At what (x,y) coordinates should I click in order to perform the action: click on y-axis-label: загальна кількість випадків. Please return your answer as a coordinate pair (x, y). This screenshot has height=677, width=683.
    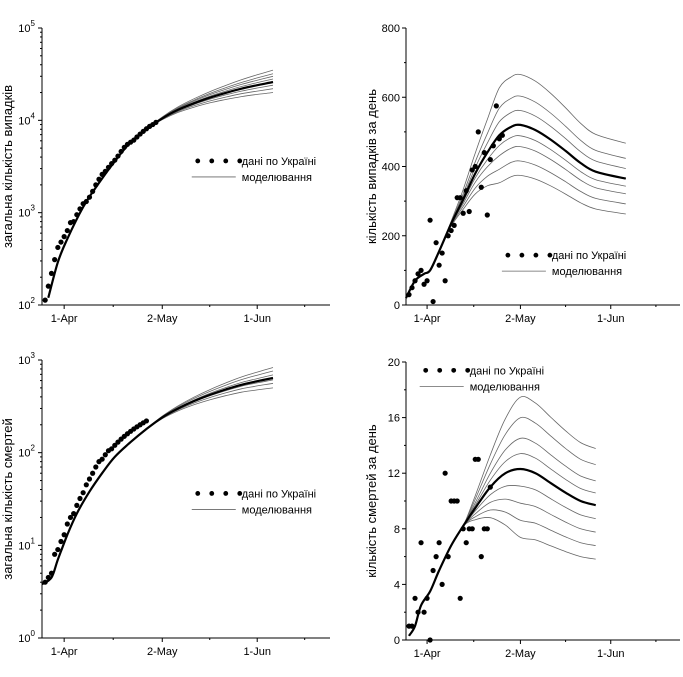
    Looking at the image, I should click on (7, 166).